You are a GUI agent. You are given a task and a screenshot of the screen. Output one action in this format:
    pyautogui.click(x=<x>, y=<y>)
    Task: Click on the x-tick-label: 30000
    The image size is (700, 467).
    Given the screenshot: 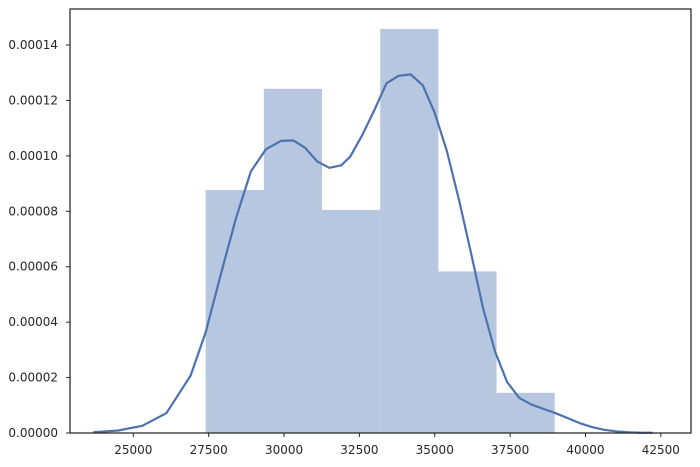 What is the action you would take?
    pyautogui.click(x=284, y=450)
    